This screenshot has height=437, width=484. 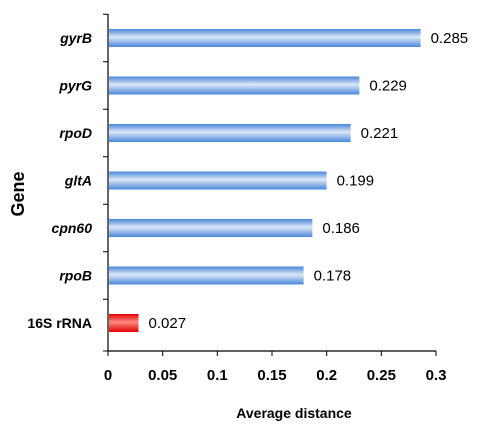 I want to click on value-label: 0.229, so click(x=388, y=86).